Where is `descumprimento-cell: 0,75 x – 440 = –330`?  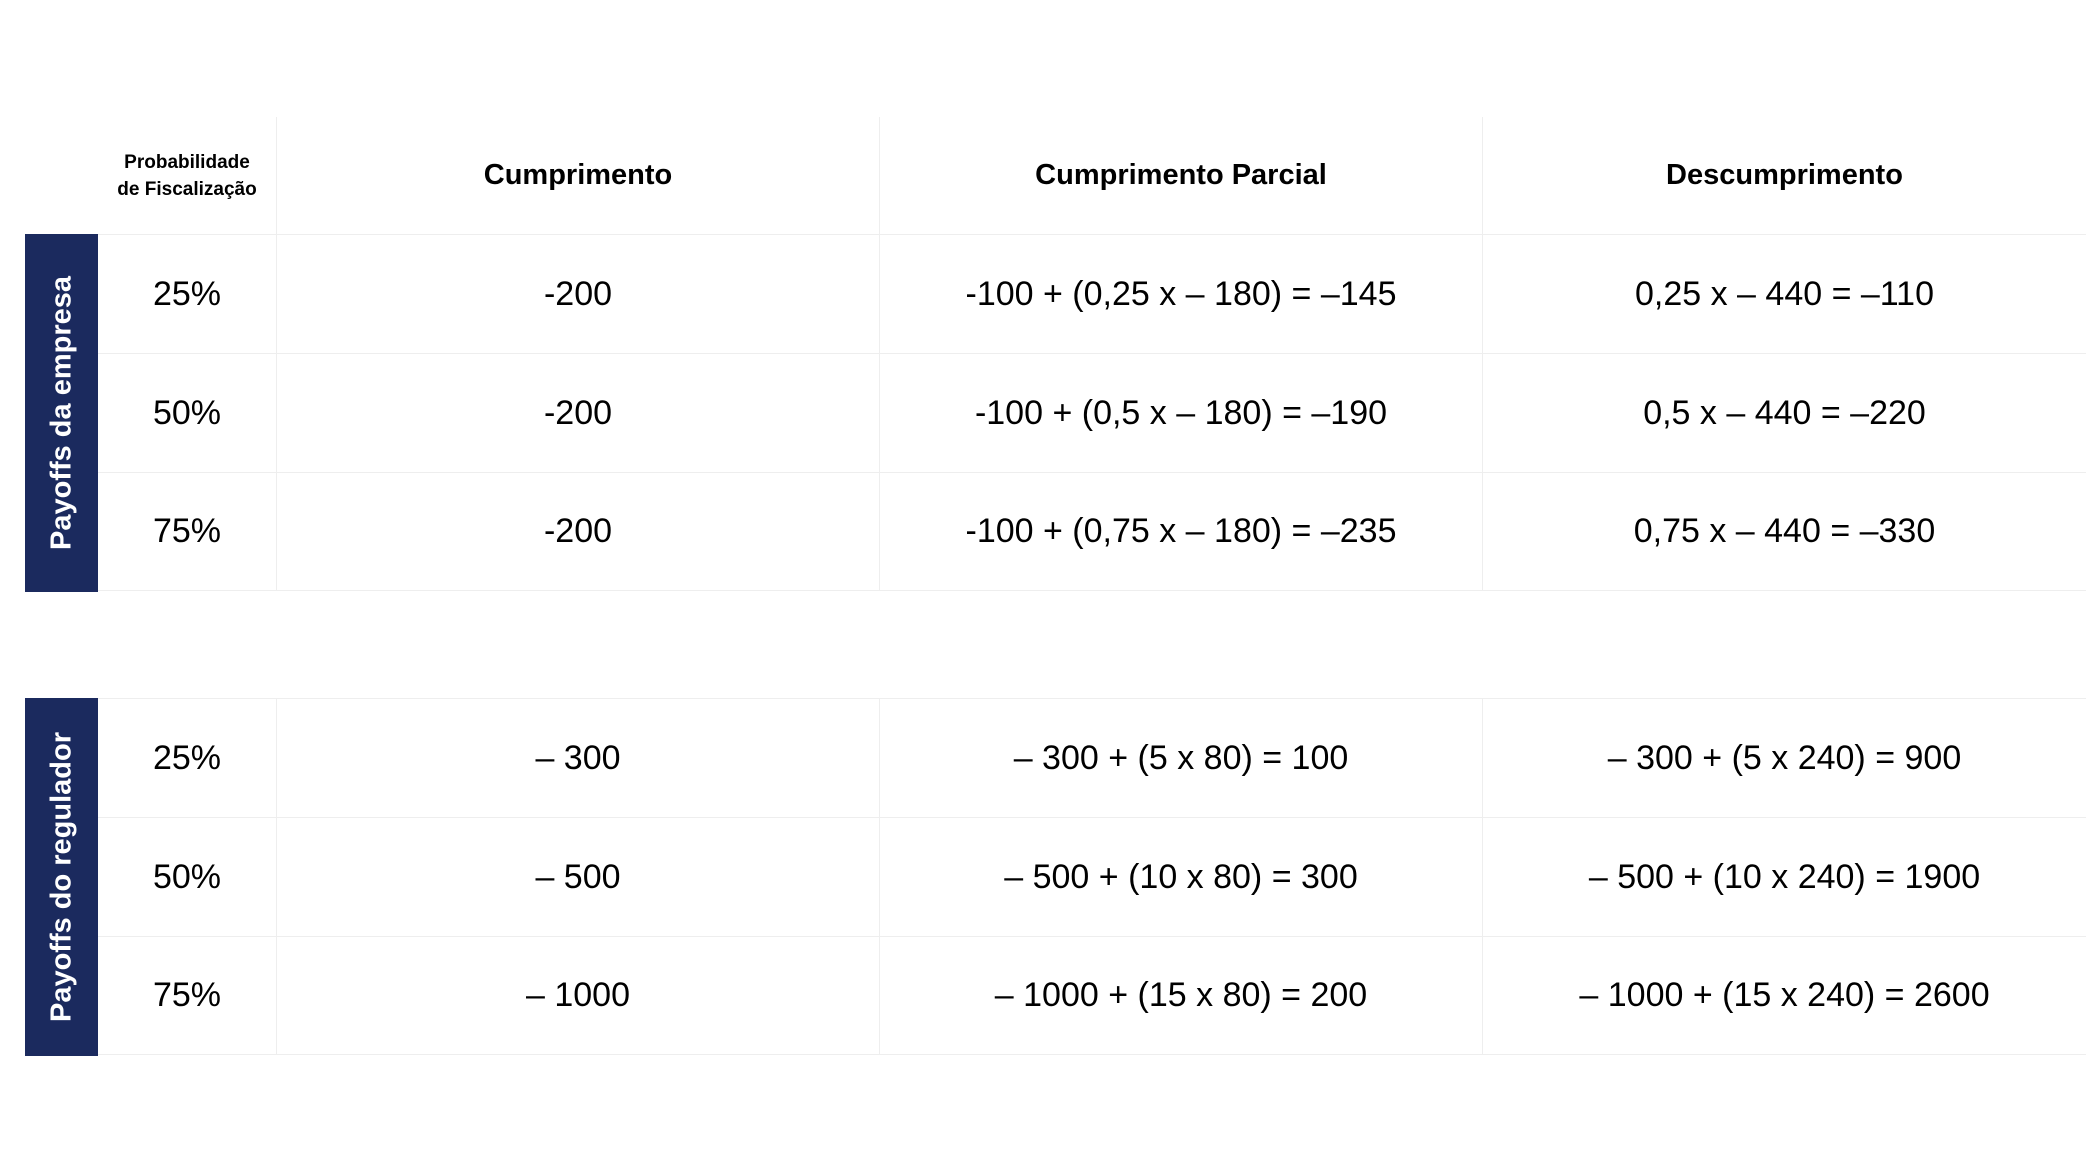 descumprimento-cell: 0,75 x – 440 = –330 is located at coordinates (1784, 531).